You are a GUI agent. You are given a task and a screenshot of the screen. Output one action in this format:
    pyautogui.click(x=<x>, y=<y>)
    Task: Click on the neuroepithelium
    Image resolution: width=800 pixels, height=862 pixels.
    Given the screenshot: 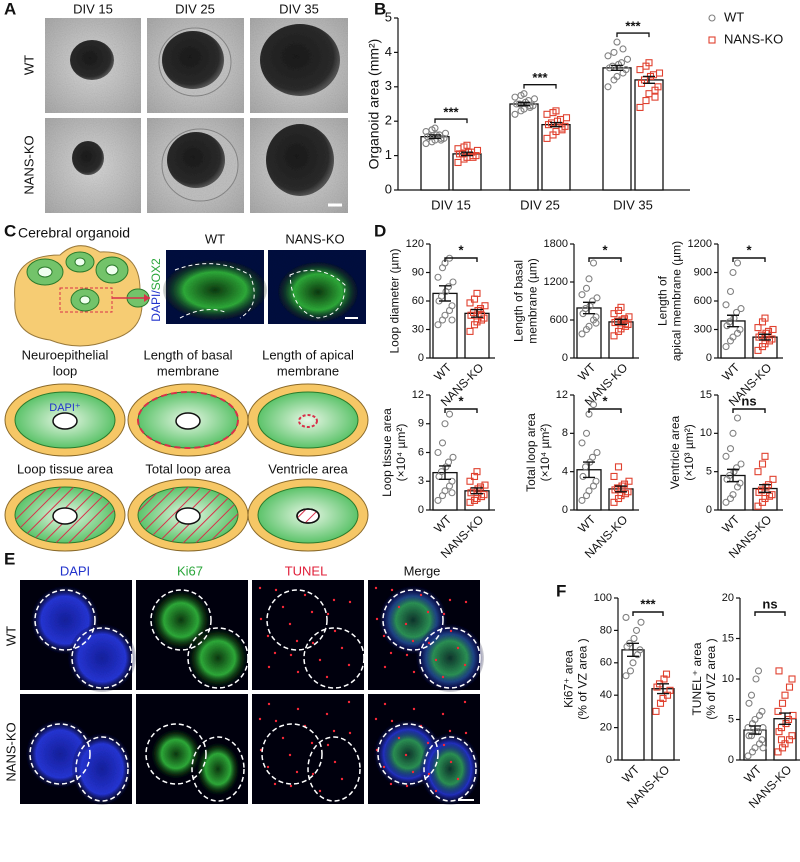 What is the action you would take?
    pyautogui.click(x=308, y=420)
    